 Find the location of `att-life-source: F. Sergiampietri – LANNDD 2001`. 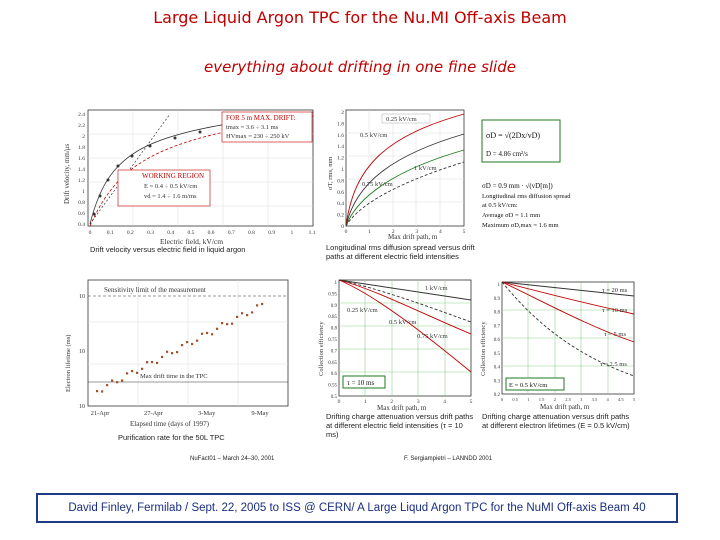

att-life-source: F. Sergiampietri – LANNDD 2001 is located at coordinates (448, 459).